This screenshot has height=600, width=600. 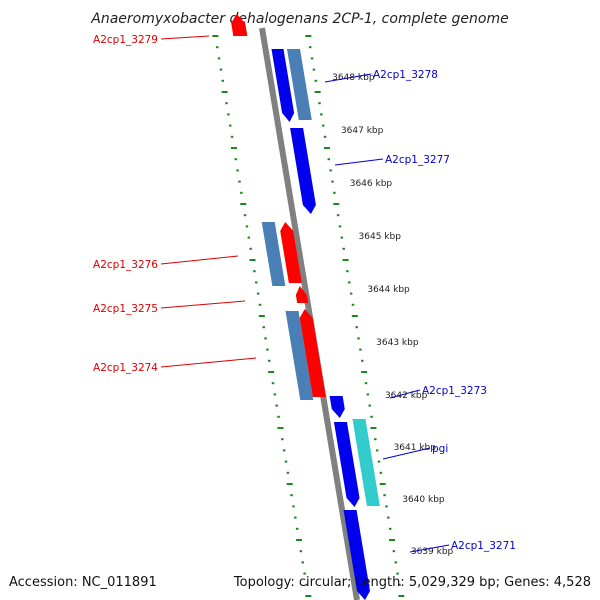 What do you see at coordinates (483, 546) in the screenshot?
I see `gene-label-right: A2cp1_3271` at bounding box center [483, 546].